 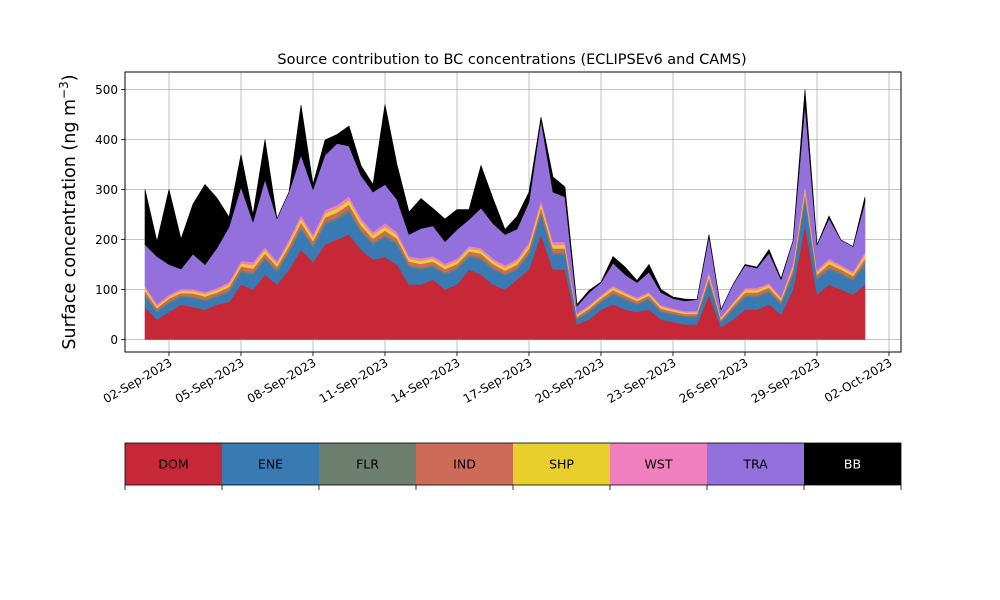 I want to click on y-tick-label: 100, so click(x=106, y=290).